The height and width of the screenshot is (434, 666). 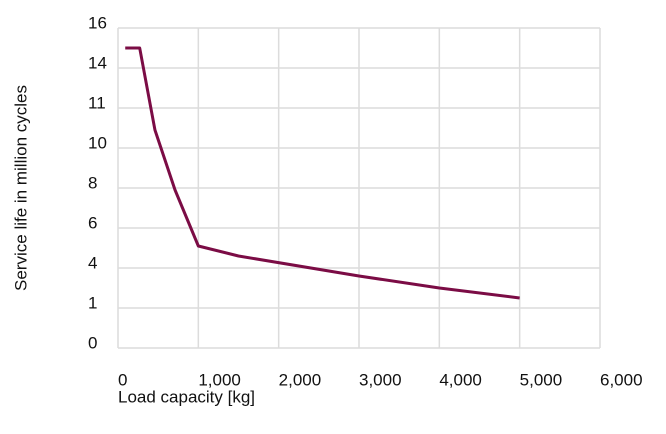 What do you see at coordinates (621, 379) in the screenshot?
I see `x-tick-label: 6,000` at bounding box center [621, 379].